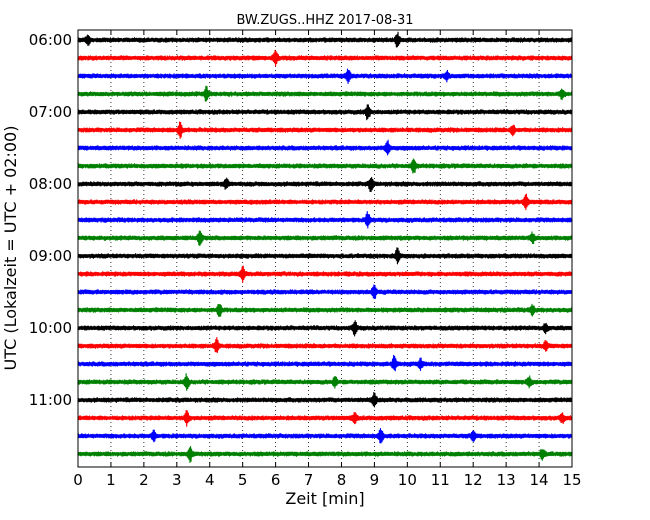 Image resolution: width=650 pixels, height=520 pixels. What do you see at coordinates (539, 480) in the screenshot?
I see `x-tick-label-14: 14` at bounding box center [539, 480].